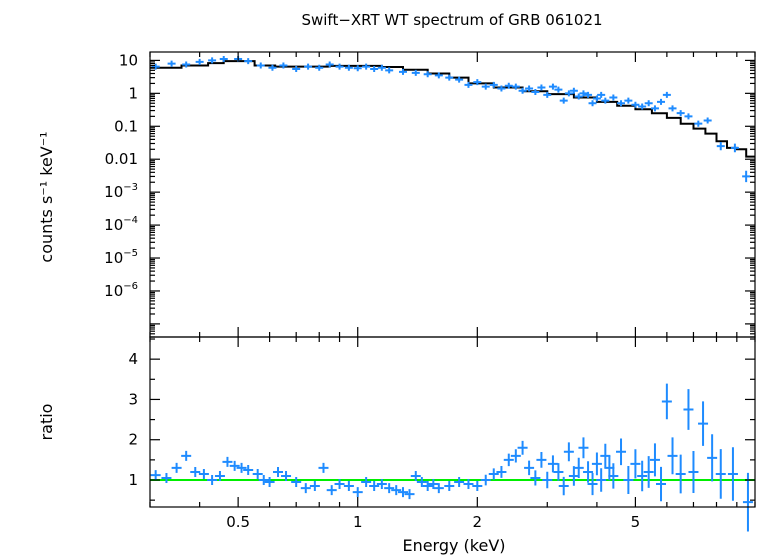  What do you see at coordinates (46, 422) in the screenshot?
I see `ratio-axis-label: ratio` at bounding box center [46, 422].